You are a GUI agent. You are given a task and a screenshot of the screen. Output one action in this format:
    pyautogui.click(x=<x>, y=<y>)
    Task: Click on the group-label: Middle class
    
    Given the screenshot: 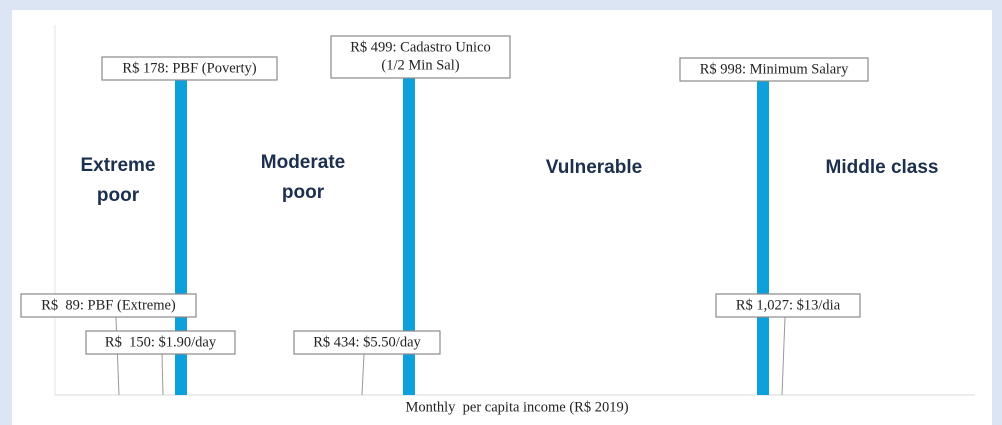 What is the action you would take?
    pyautogui.click(x=882, y=167)
    